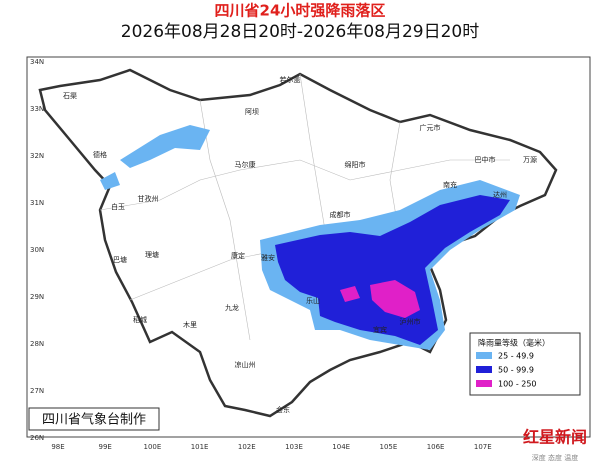 Image resolution: width=600 pixels, height=466 pixels. What do you see at coordinates (140, 319) in the screenshot?
I see `place-label: 稻城` at bounding box center [140, 319].